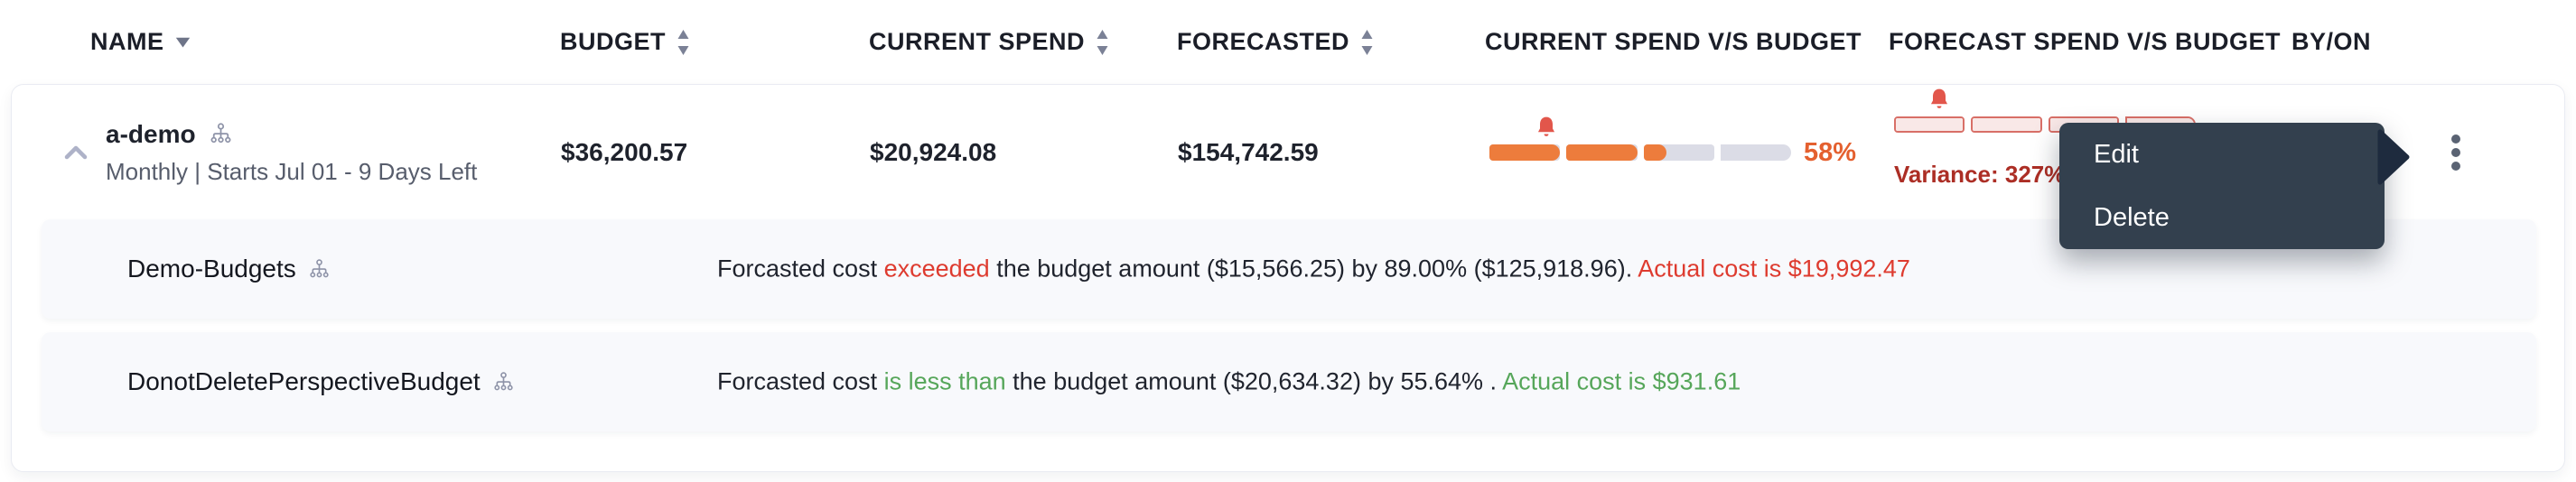  What do you see at coordinates (1621, 381) in the screenshot?
I see `message-part: Actual cost is $931.61` at bounding box center [1621, 381].